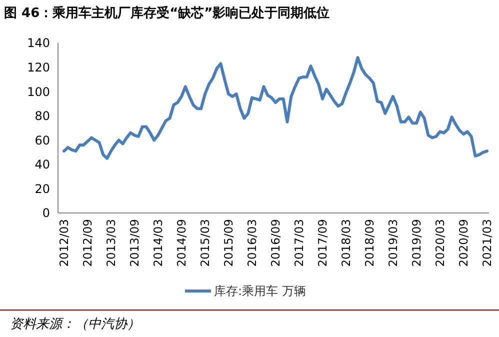 This screenshot has width=499, height=337. I want to click on x-tick-label: 2020/03, so click(440, 243).